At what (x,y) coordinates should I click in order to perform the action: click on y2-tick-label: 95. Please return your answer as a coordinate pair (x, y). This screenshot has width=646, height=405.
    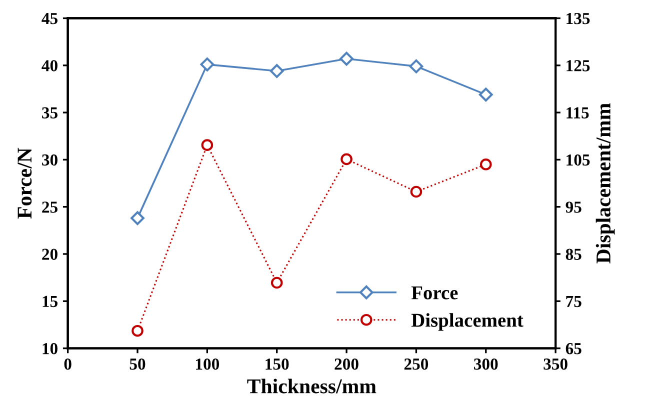
    Looking at the image, I should click on (574, 207).